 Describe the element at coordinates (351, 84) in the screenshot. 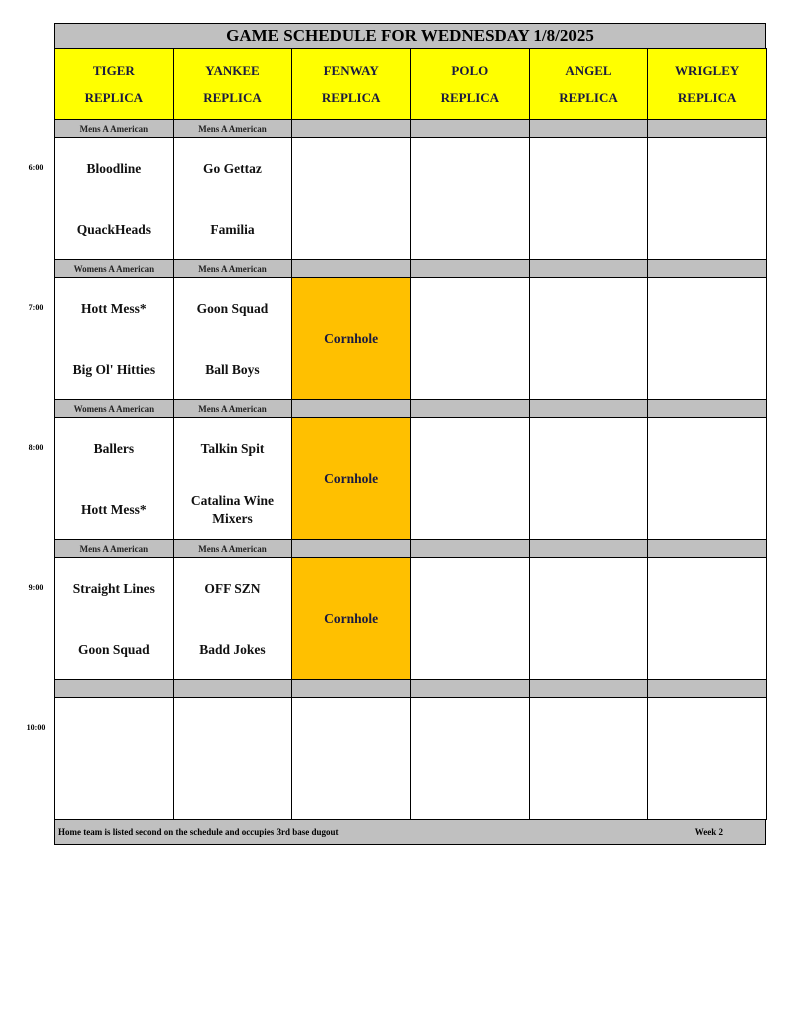

I see `field-header: FENWAY REPLICA` at that location.